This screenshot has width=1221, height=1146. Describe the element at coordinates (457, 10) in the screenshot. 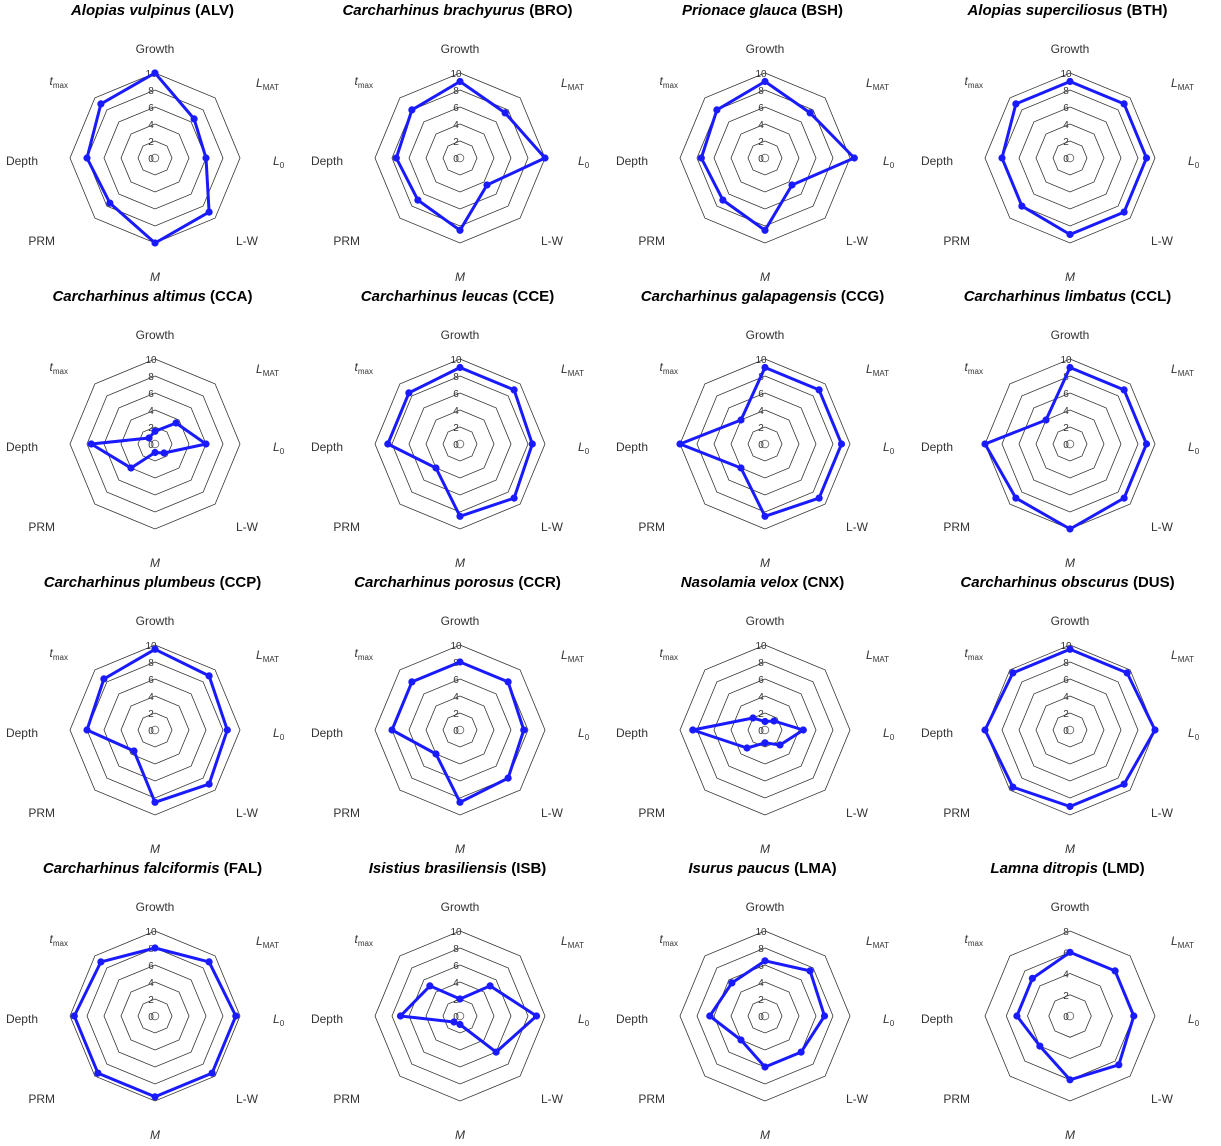

I see `panel-title: Carcharhinus brachyurus (BRO)` at that location.